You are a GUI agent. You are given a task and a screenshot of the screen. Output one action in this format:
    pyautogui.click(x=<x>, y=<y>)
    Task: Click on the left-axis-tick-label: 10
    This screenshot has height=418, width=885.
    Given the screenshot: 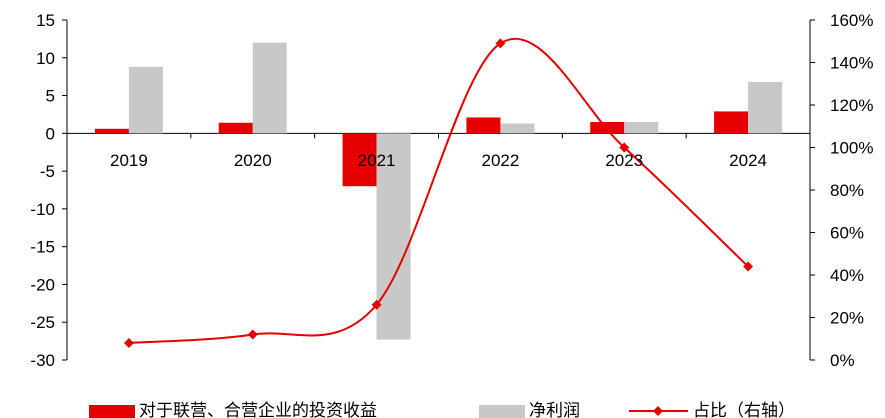 What is the action you would take?
    pyautogui.click(x=45, y=58)
    